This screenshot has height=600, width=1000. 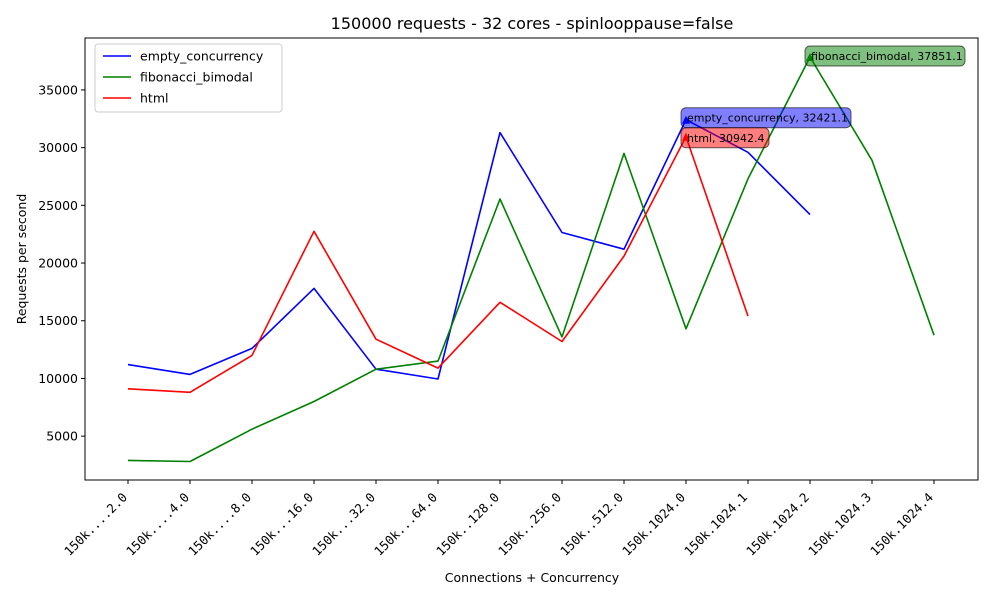 What do you see at coordinates (21, 259) in the screenshot?
I see `y-axis-label: Requests per second` at bounding box center [21, 259].